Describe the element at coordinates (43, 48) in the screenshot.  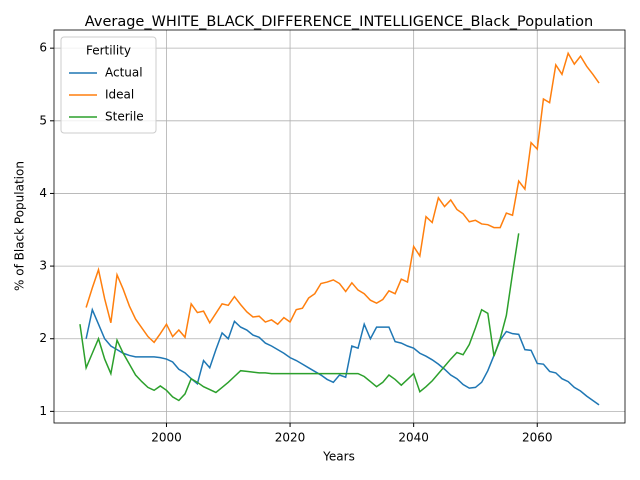
I see `y-tick-label: 6` at that location.